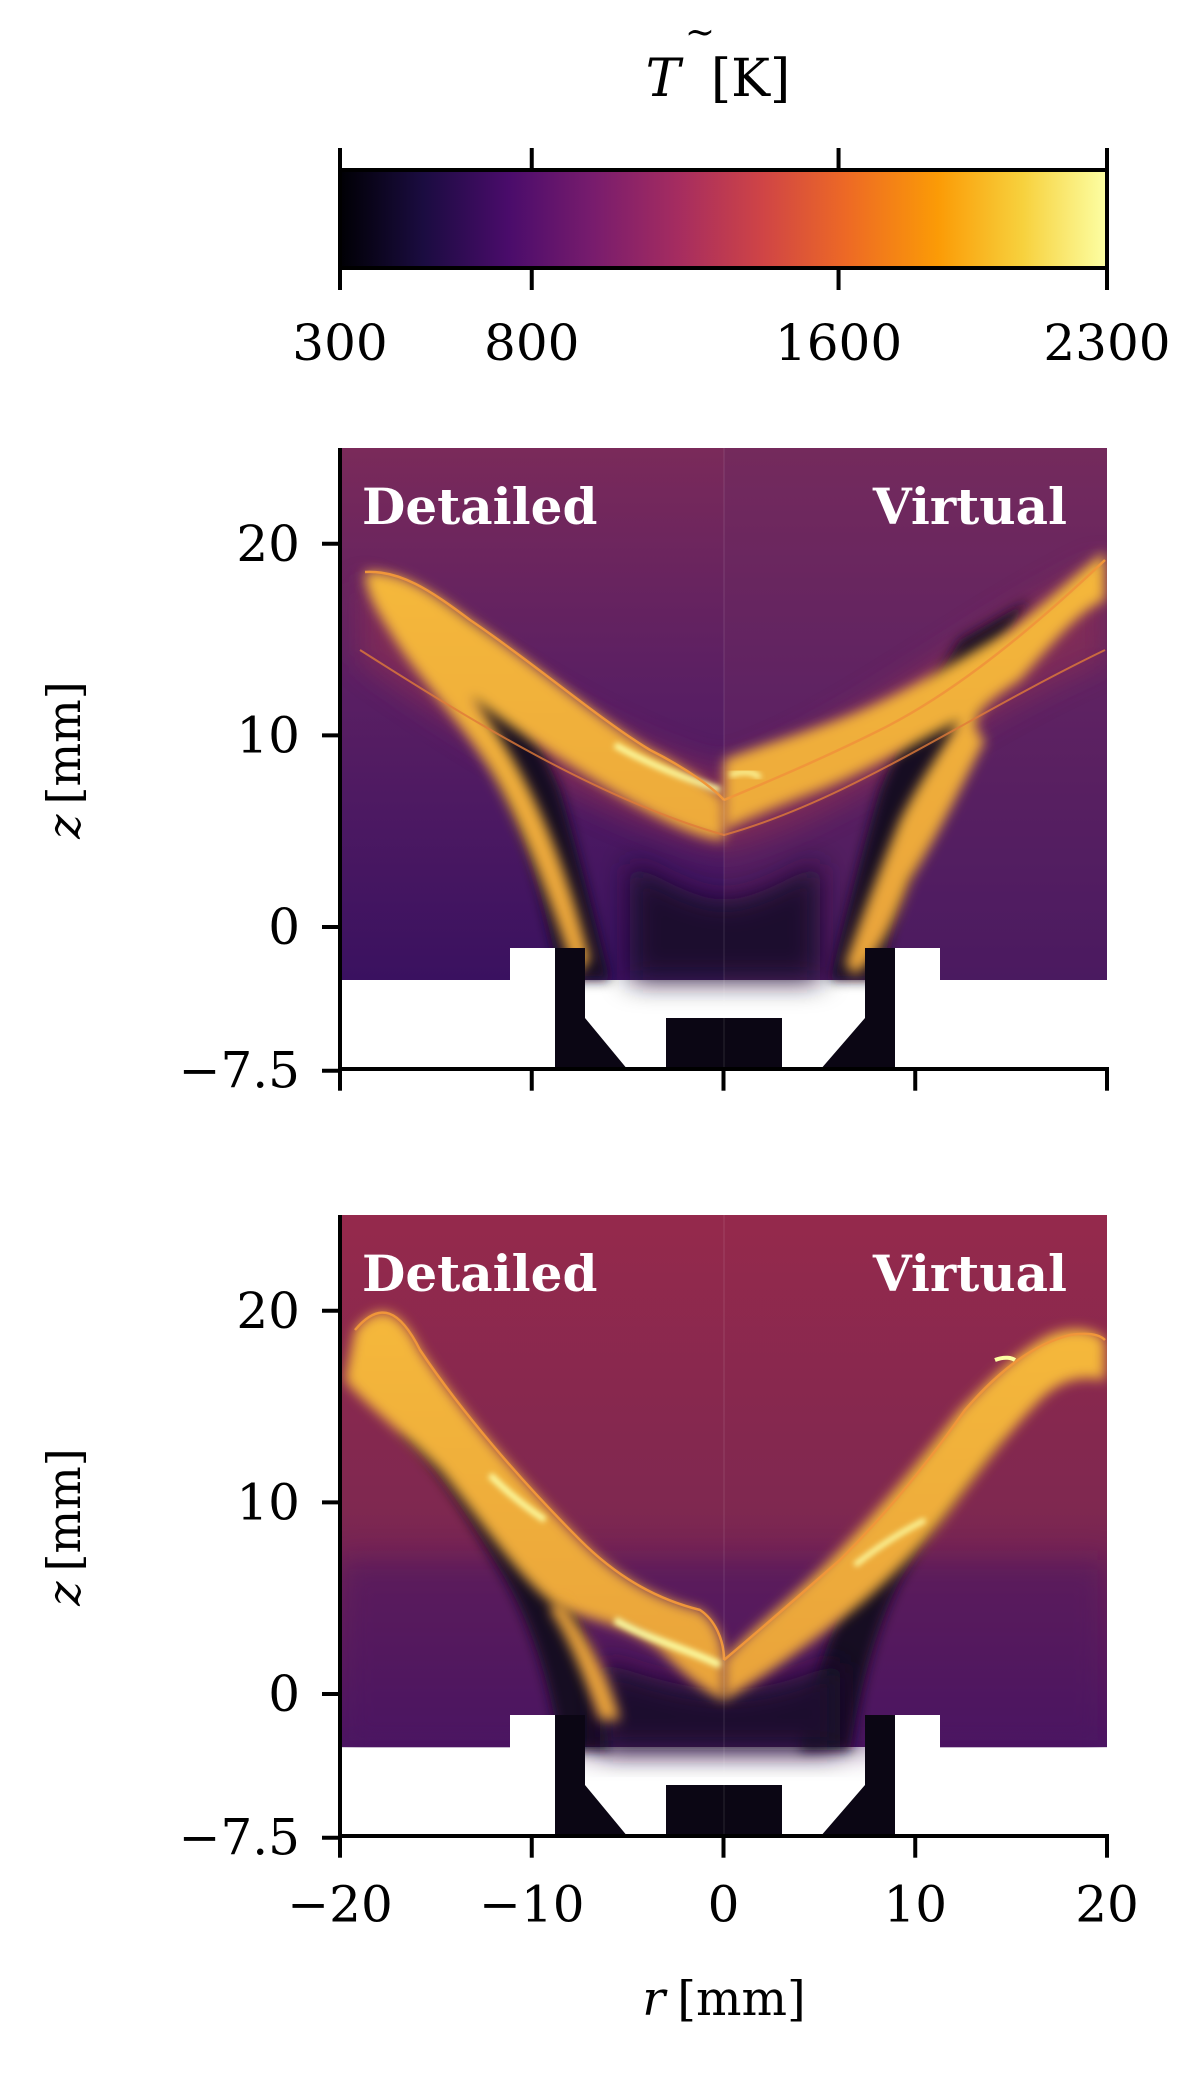 This screenshot has height=2073, width=1200. What do you see at coordinates (531, 343) in the screenshot?
I see `colorbar-tick-label: 800` at bounding box center [531, 343].